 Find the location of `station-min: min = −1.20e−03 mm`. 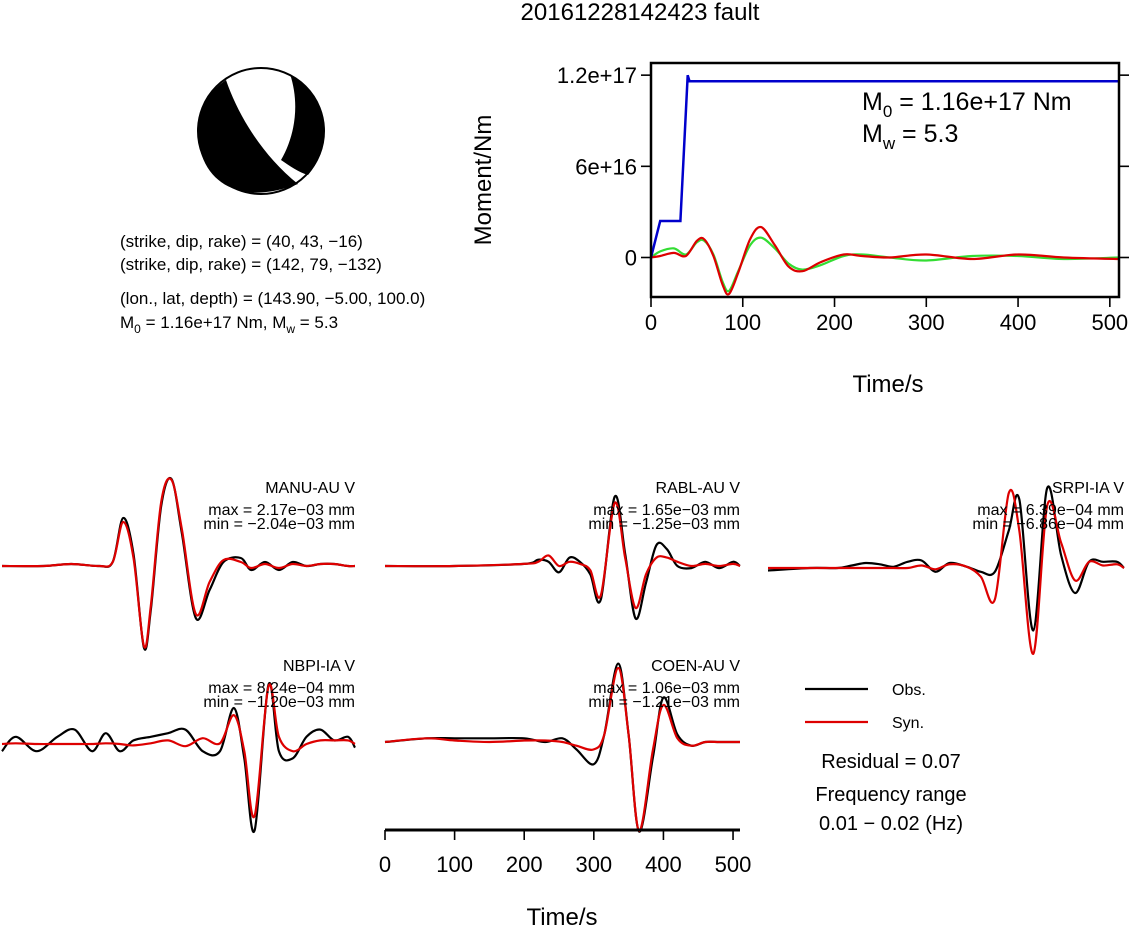

station-min: min = −1.20e−03 mm is located at coordinates (279, 702).